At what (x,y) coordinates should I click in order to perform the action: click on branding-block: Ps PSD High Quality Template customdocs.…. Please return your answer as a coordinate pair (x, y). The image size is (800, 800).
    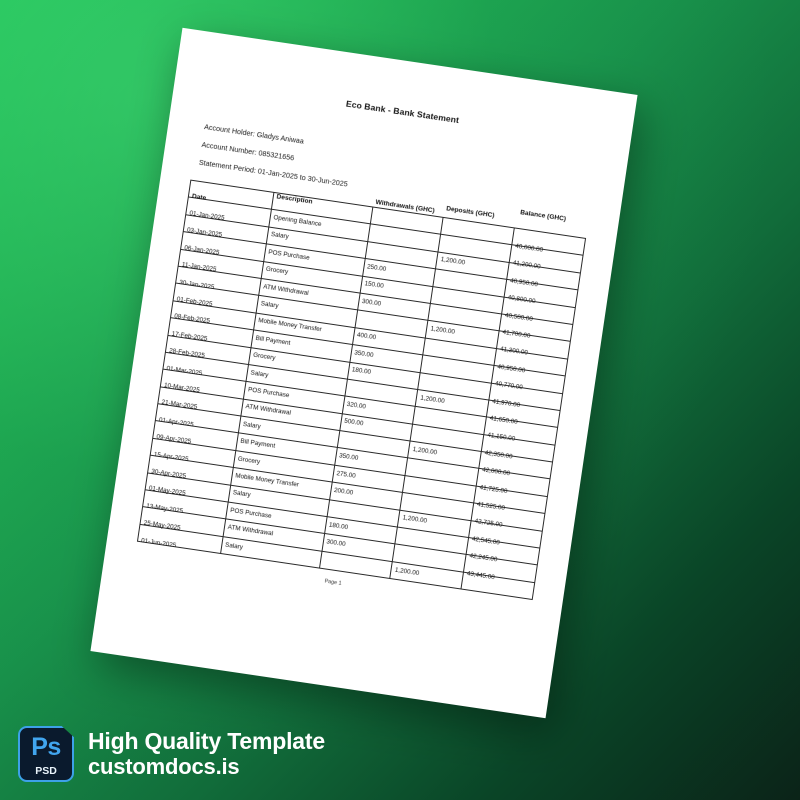
    Looking at the image, I should click on (171, 754).